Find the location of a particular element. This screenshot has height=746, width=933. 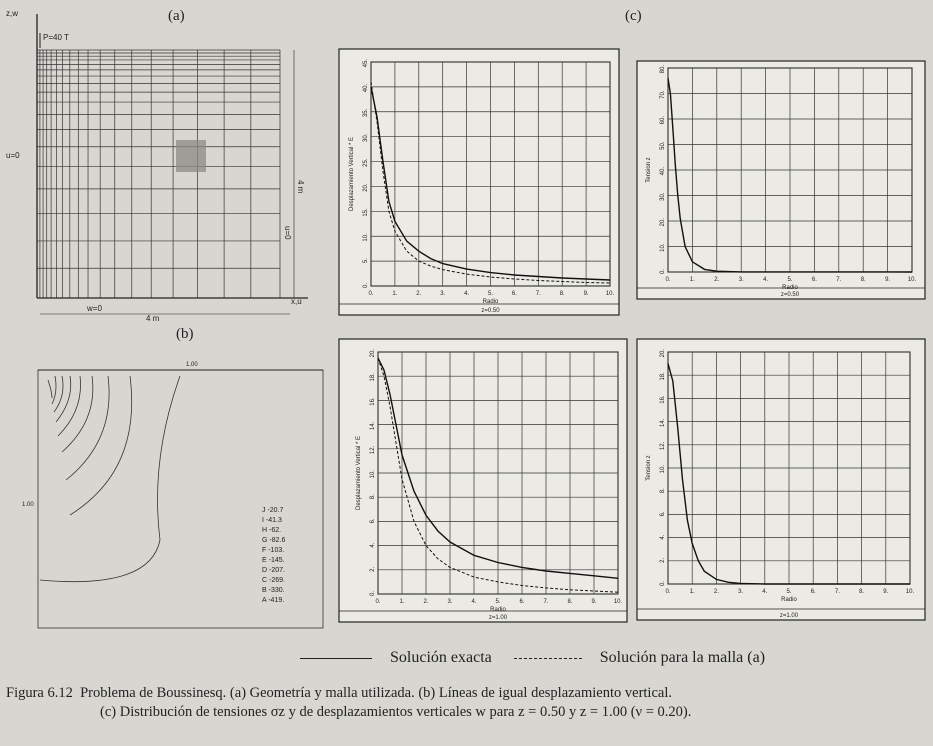

legend-mesh-label: Solución para la malla (a) is located at coordinates (682, 657).